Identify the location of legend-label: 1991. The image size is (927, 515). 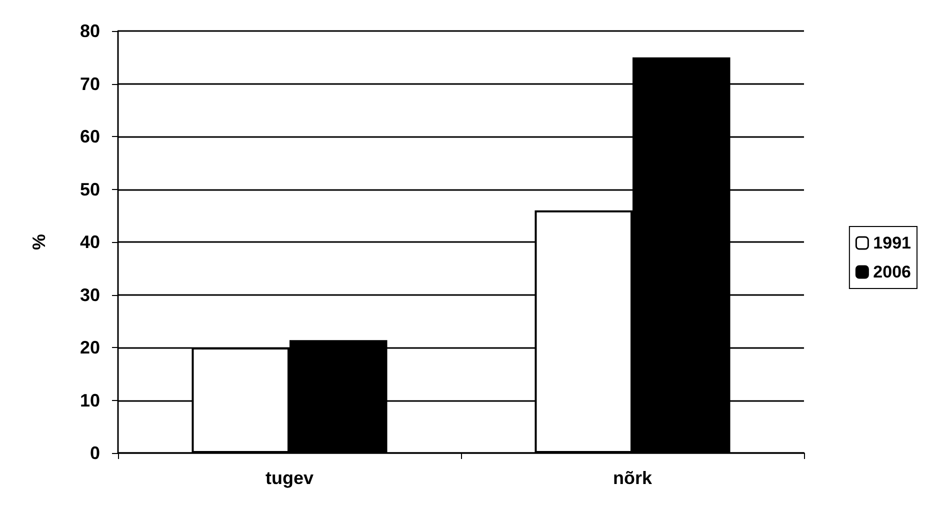
(892, 243).